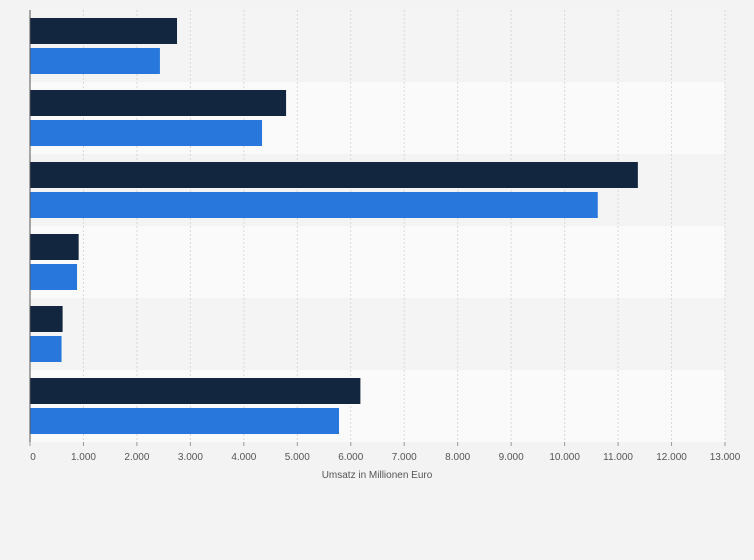 This screenshot has width=754, height=560. What do you see at coordinates (564, 457) in the screenshot?
I see `x-tick-label: 10.000` at bounding box center [564, 457].